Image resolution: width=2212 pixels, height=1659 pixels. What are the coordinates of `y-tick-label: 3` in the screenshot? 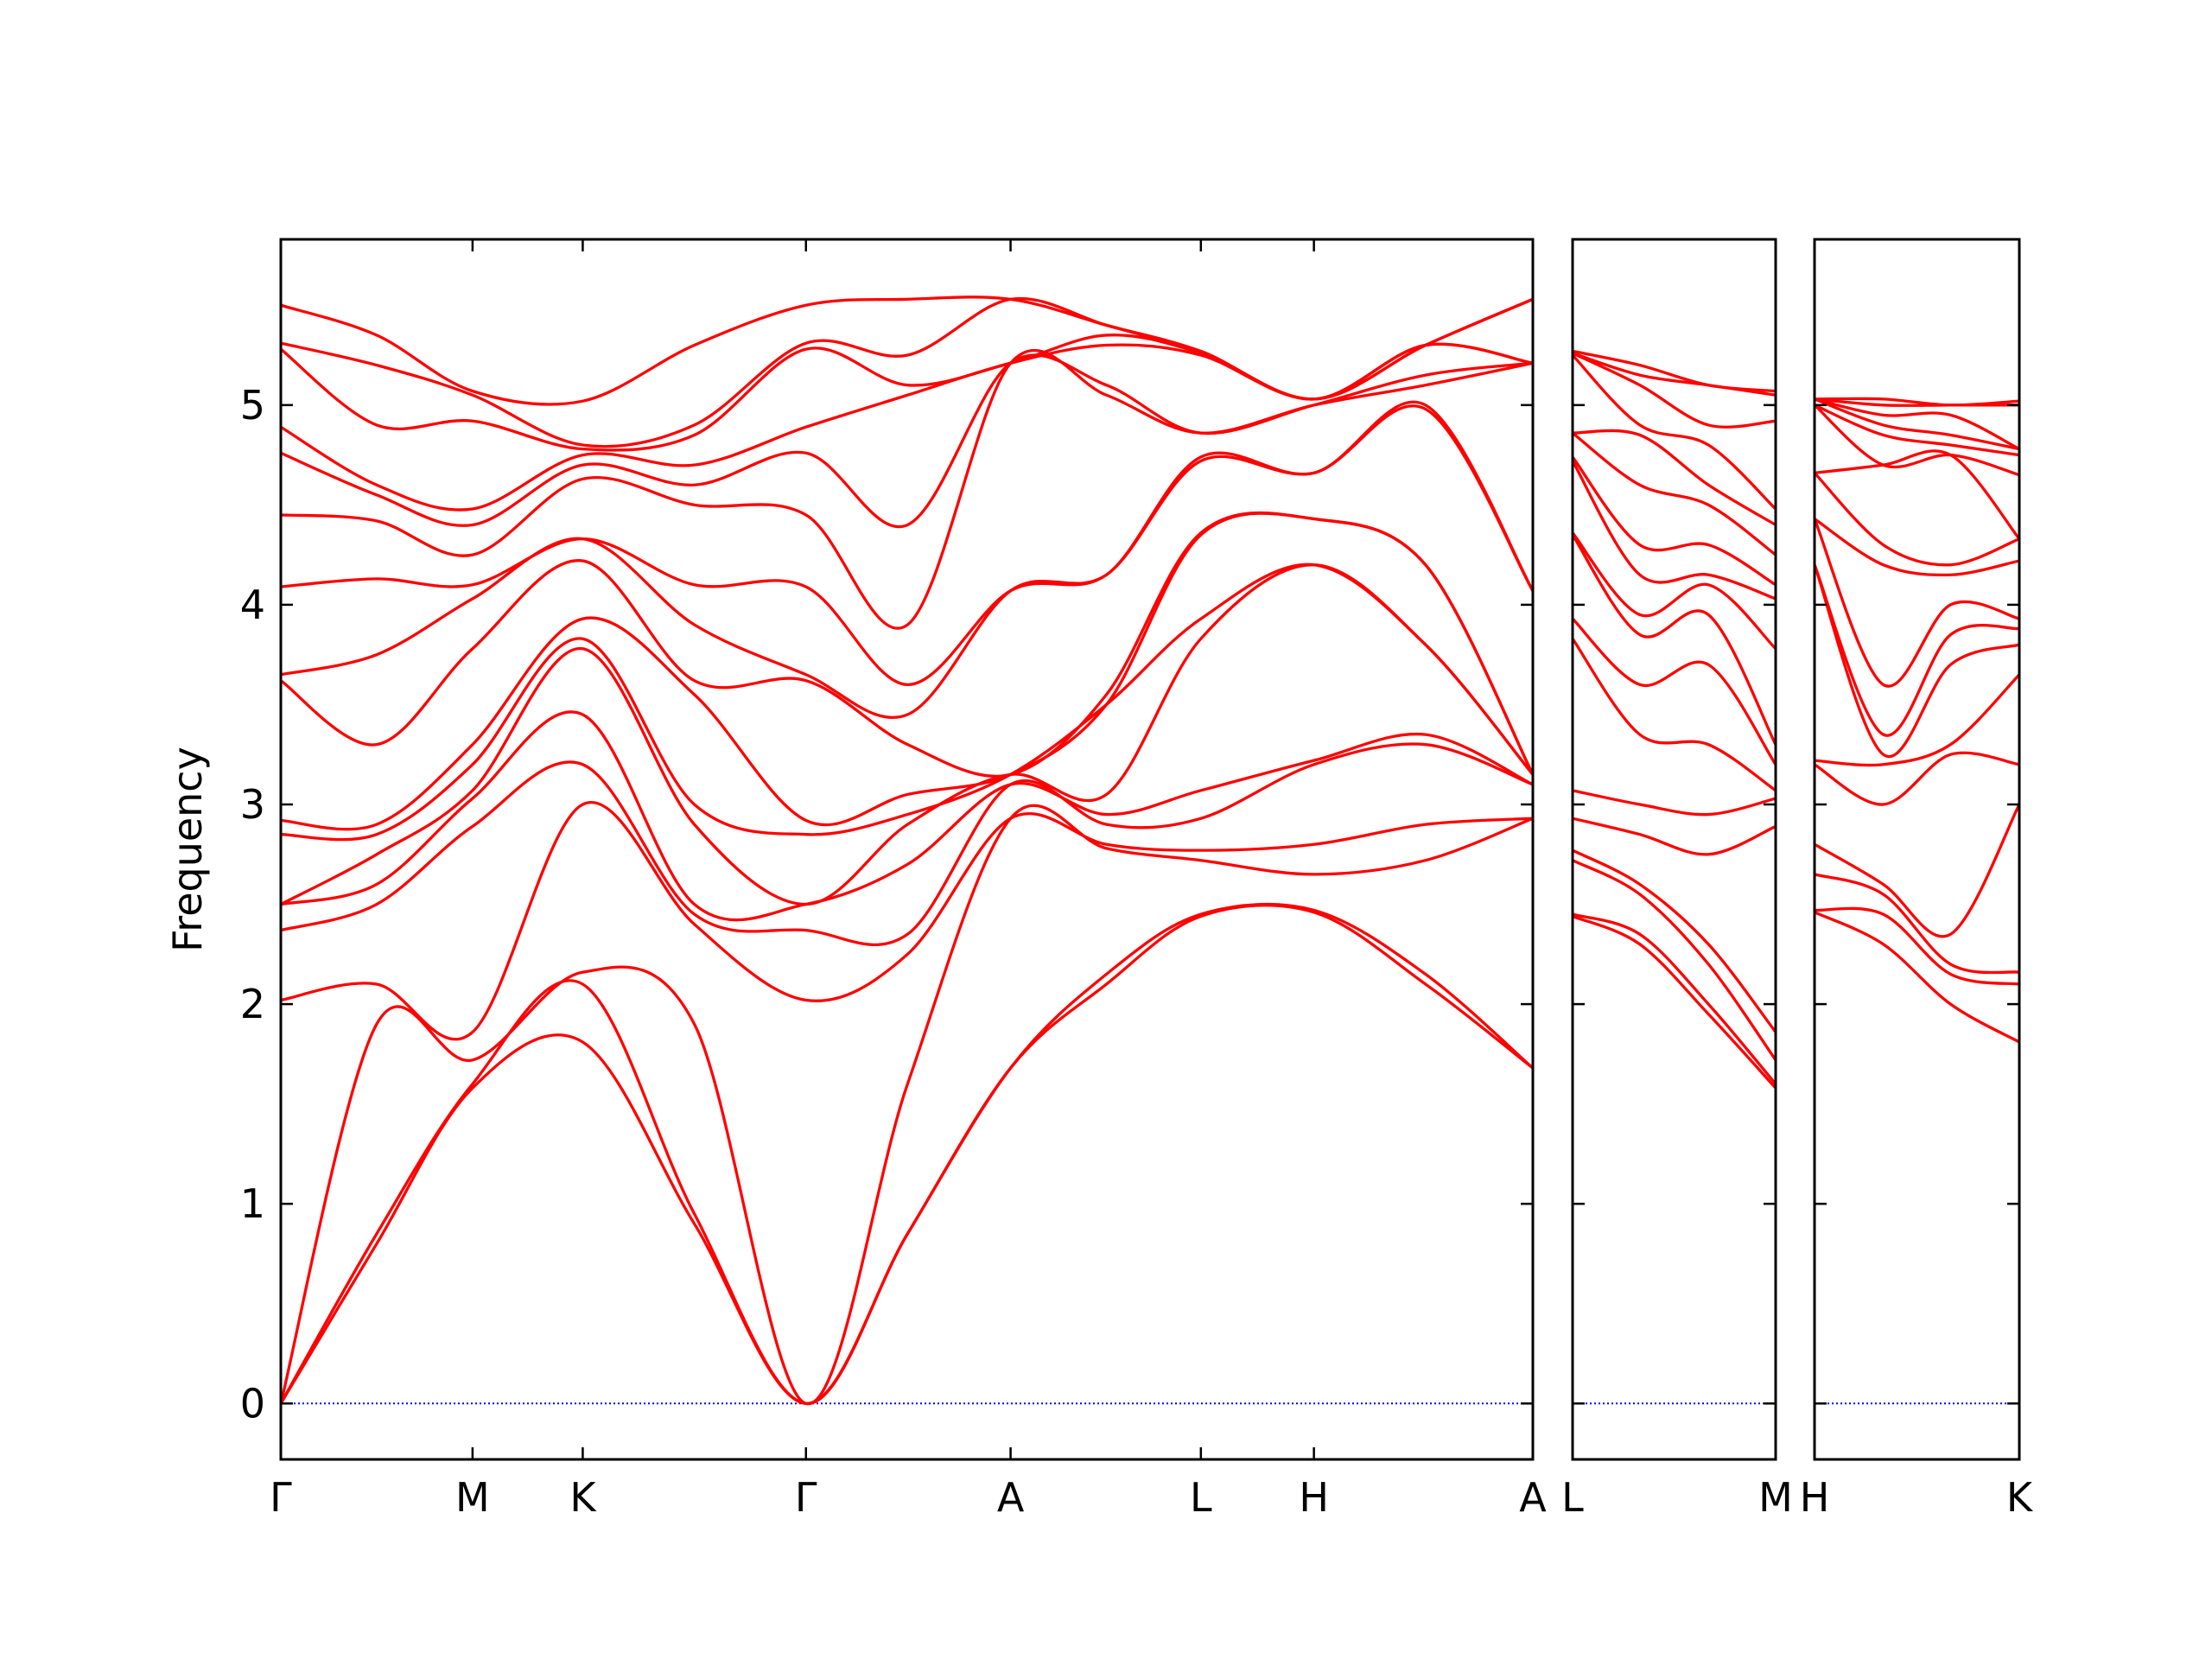 It's located at (252, 804).